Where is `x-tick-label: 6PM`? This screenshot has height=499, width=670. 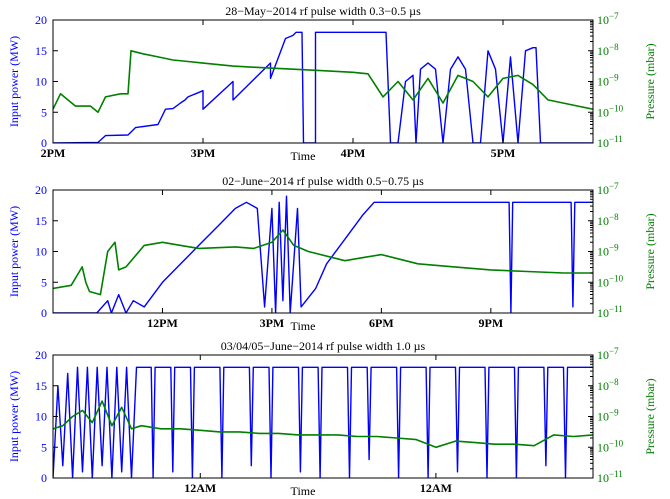
x-tick-label: 6PM is located at coordinates (381, 323).